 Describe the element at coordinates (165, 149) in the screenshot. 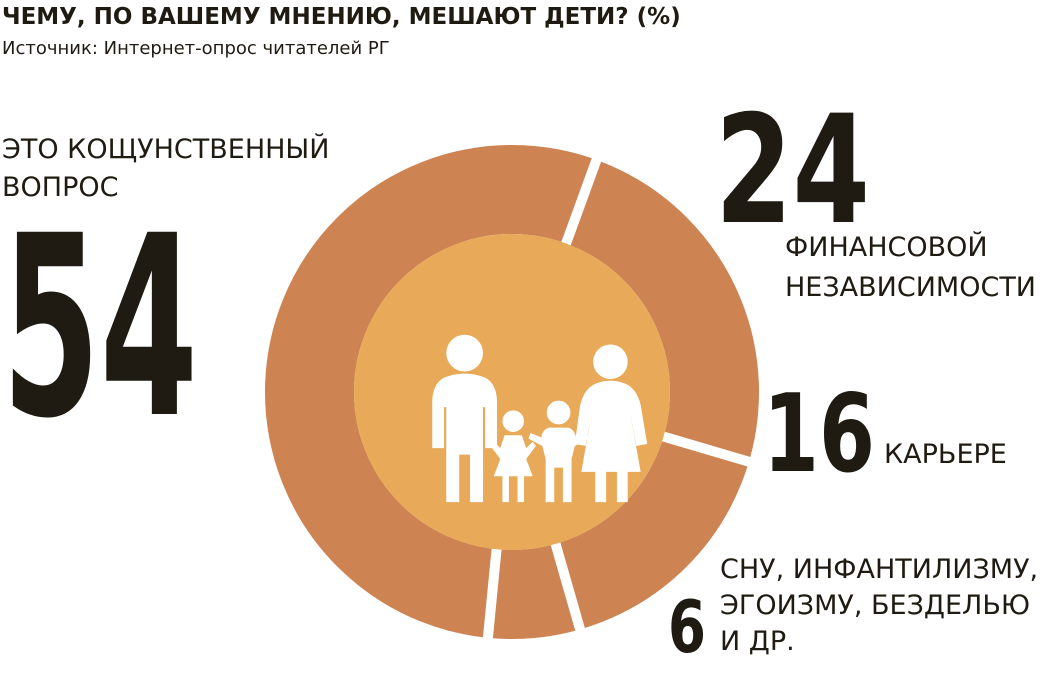

I see `label-line-1: ЭТО КОЩУНСТВЕННЫЙ` at that location.